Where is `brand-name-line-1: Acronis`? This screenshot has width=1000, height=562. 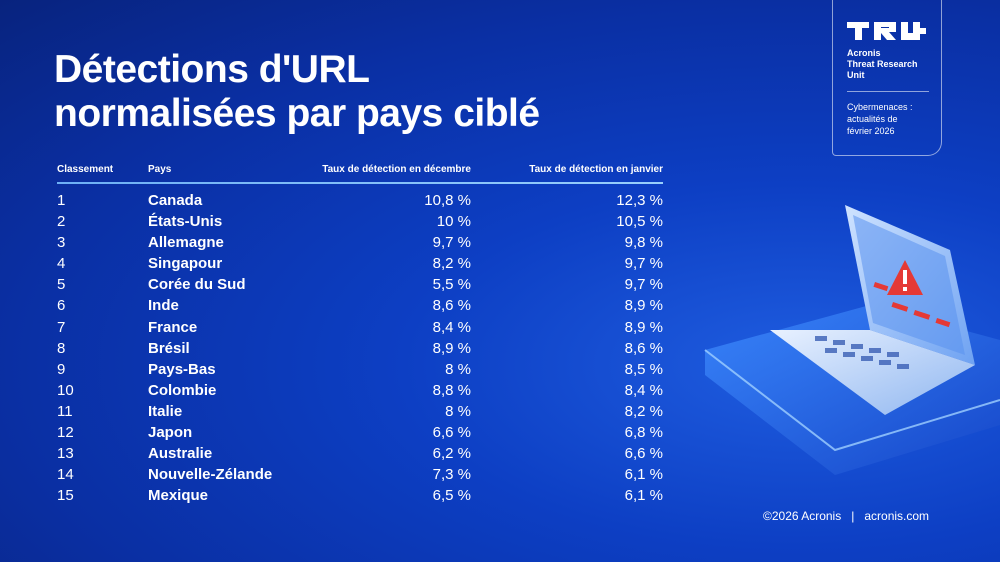
brand-name-line-1: Acronis is located at coordinates (864, 53).